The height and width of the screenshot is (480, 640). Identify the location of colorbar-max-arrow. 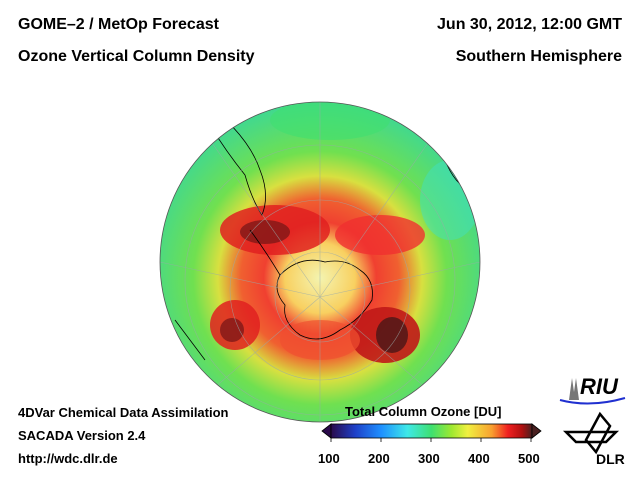
(536, 431).